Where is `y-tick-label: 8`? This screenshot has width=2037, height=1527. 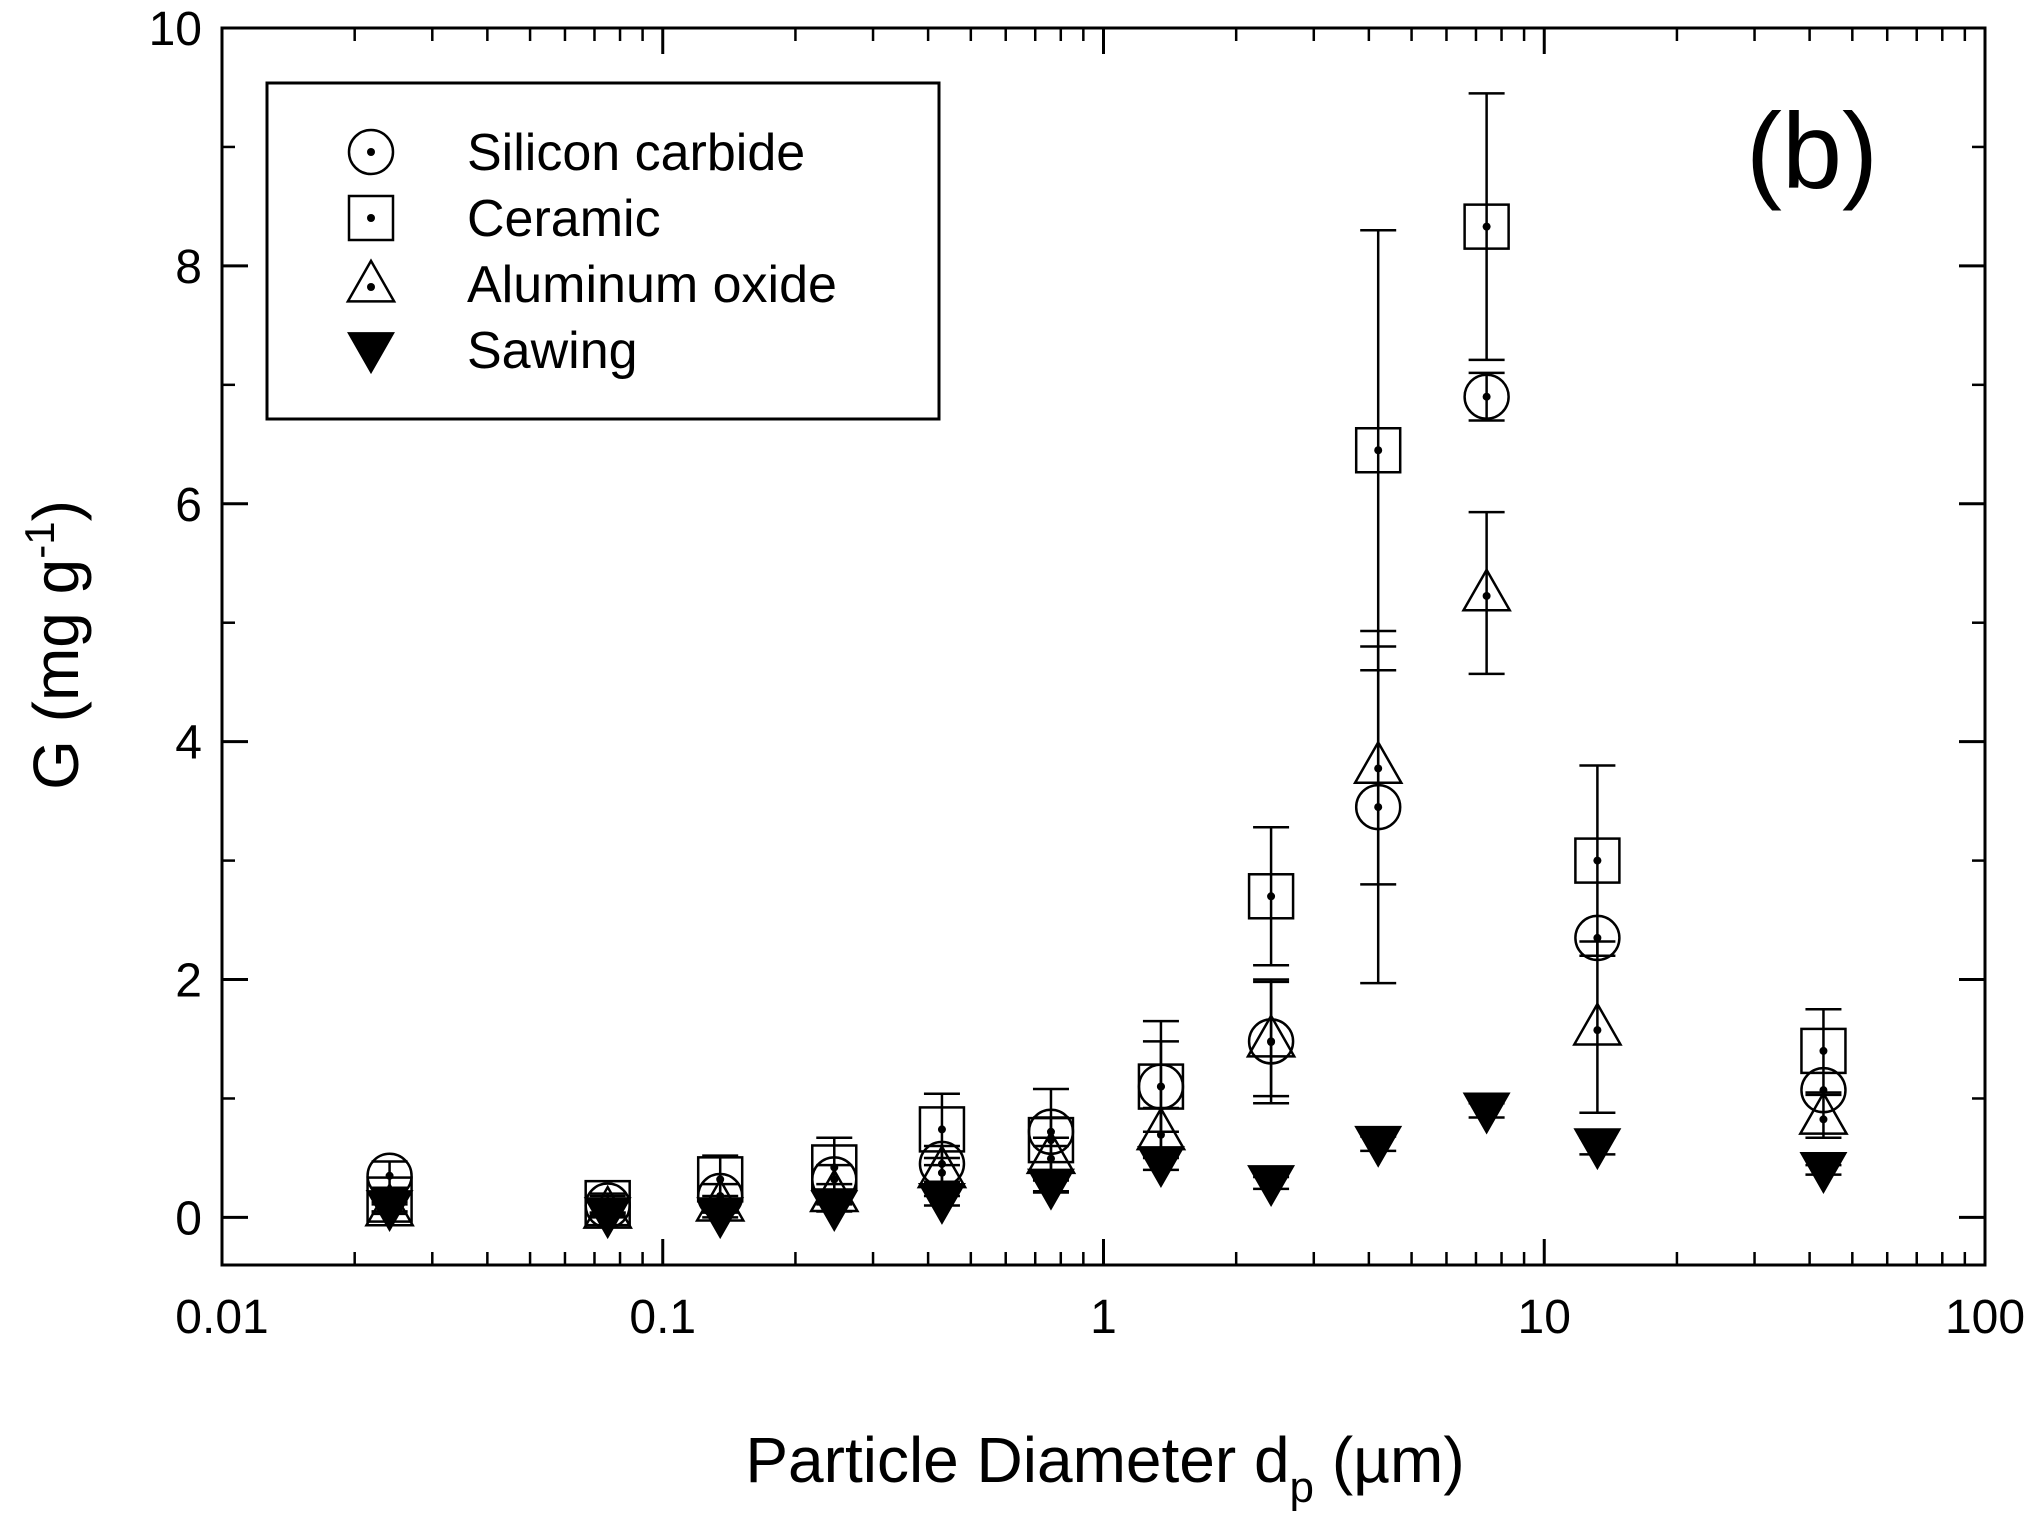 y-tick-label: 8 is located at coordinates (188, 267).